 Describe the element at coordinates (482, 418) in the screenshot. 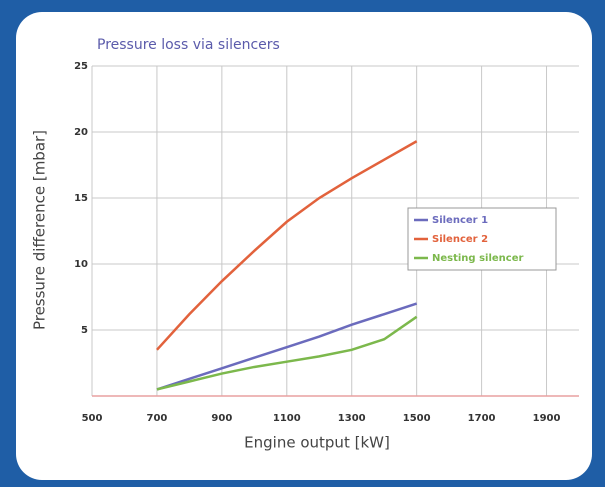

I see `x-tick-label: 1700` at that location.